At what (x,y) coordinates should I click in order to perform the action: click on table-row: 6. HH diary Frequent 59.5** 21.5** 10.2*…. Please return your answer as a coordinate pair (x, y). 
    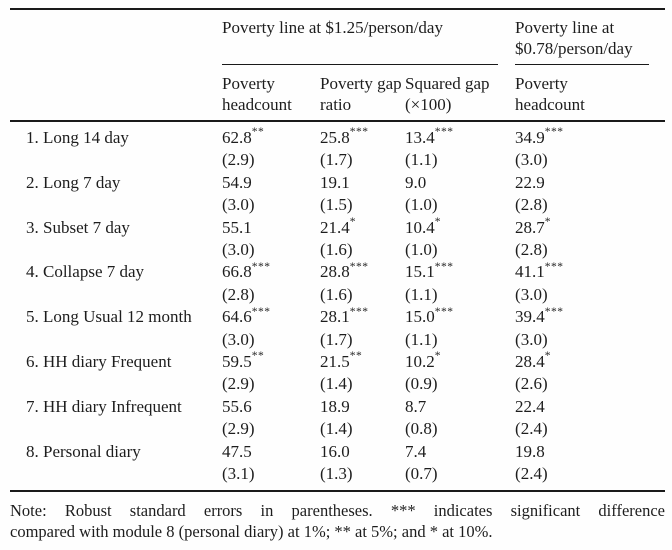
    Looking at the image, I should click on (337, 362).